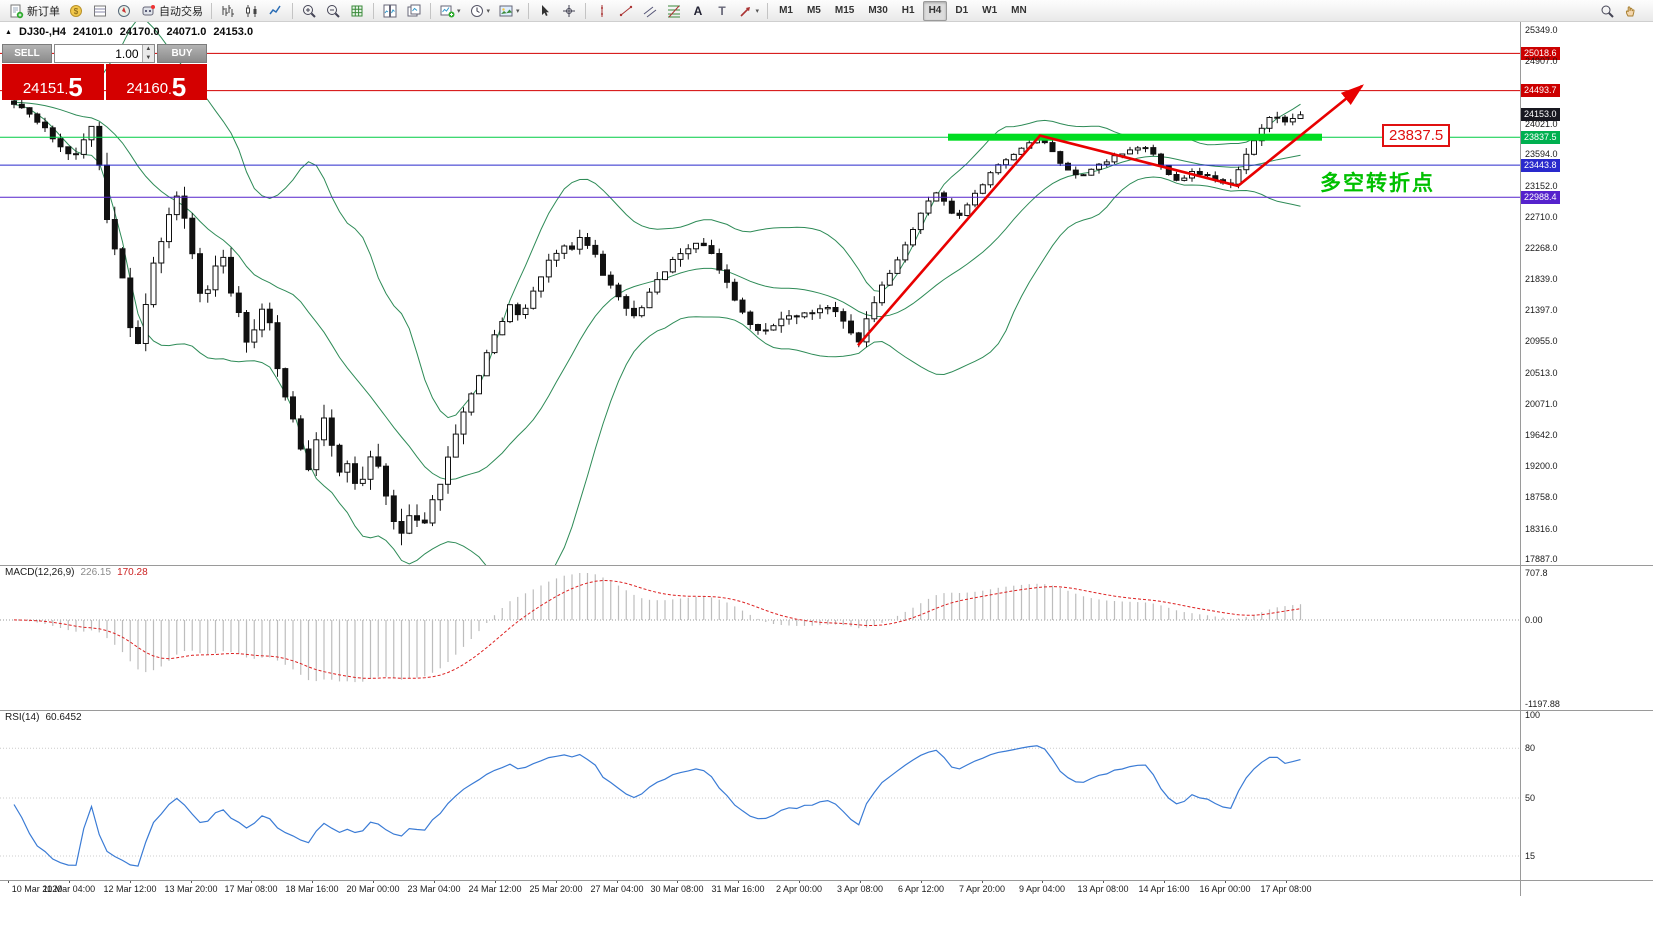  What do you see at coordinates (760, 637) in the screenshot?
I see `macd-panel-canvas` at bounding box center [760, 637].